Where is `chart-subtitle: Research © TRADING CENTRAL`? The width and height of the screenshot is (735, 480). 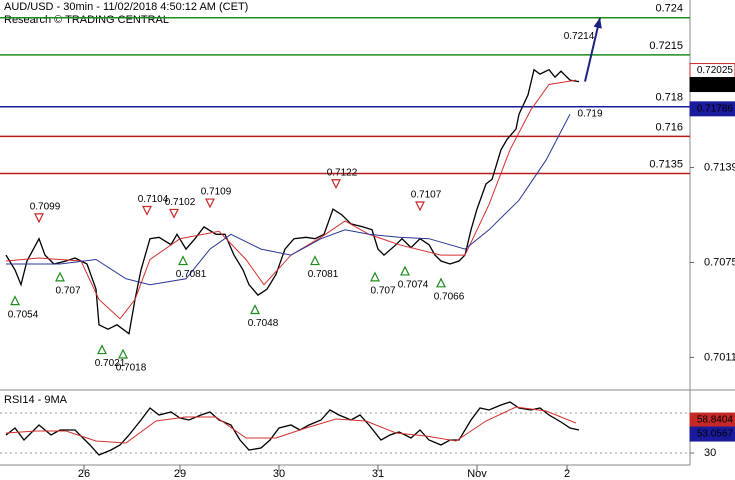
chart-subtitle: Research © TRADING CENTRAL is located at coordinates (86, 20).